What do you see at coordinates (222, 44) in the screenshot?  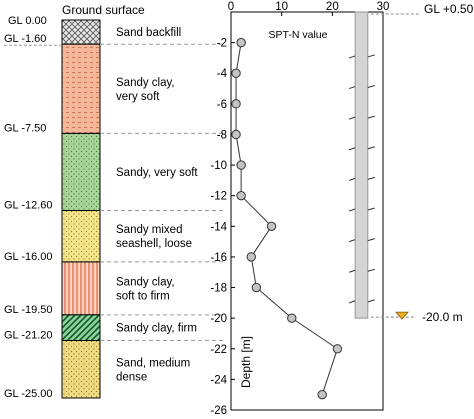 I see `y-tick-label: -2` at bounding box center [222, 44].